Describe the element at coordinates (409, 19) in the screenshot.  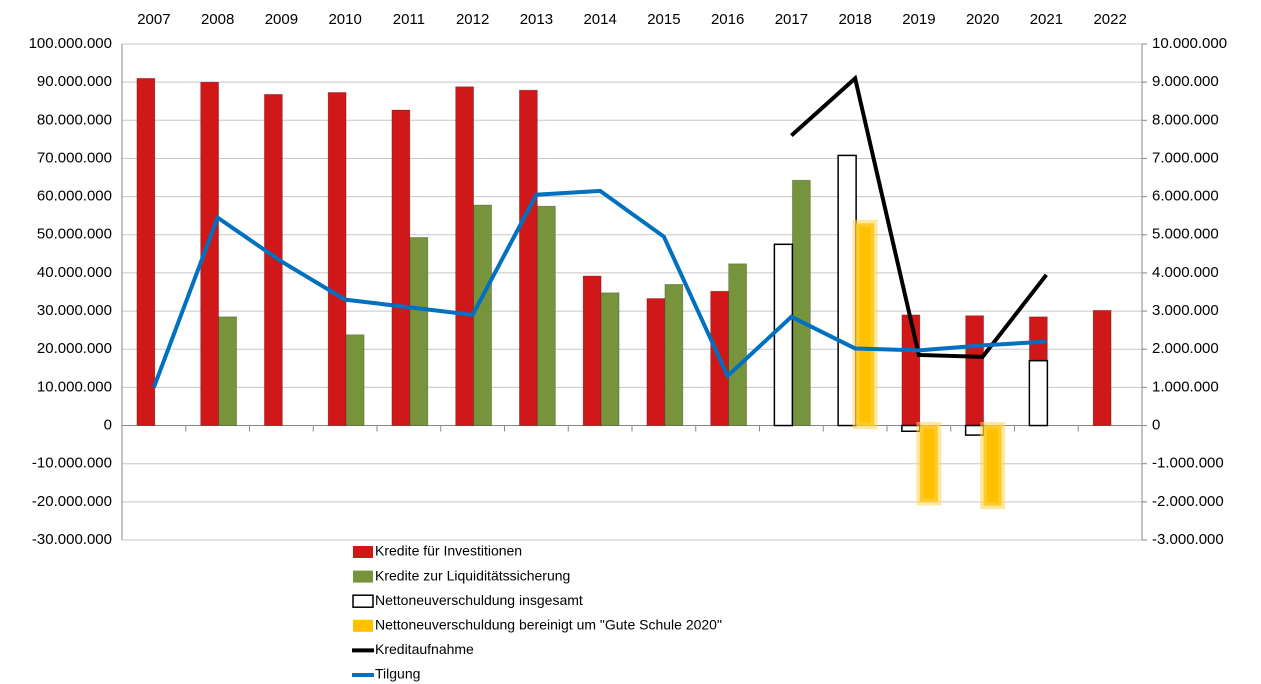
I see `x-tick-label: 2011` at that location.